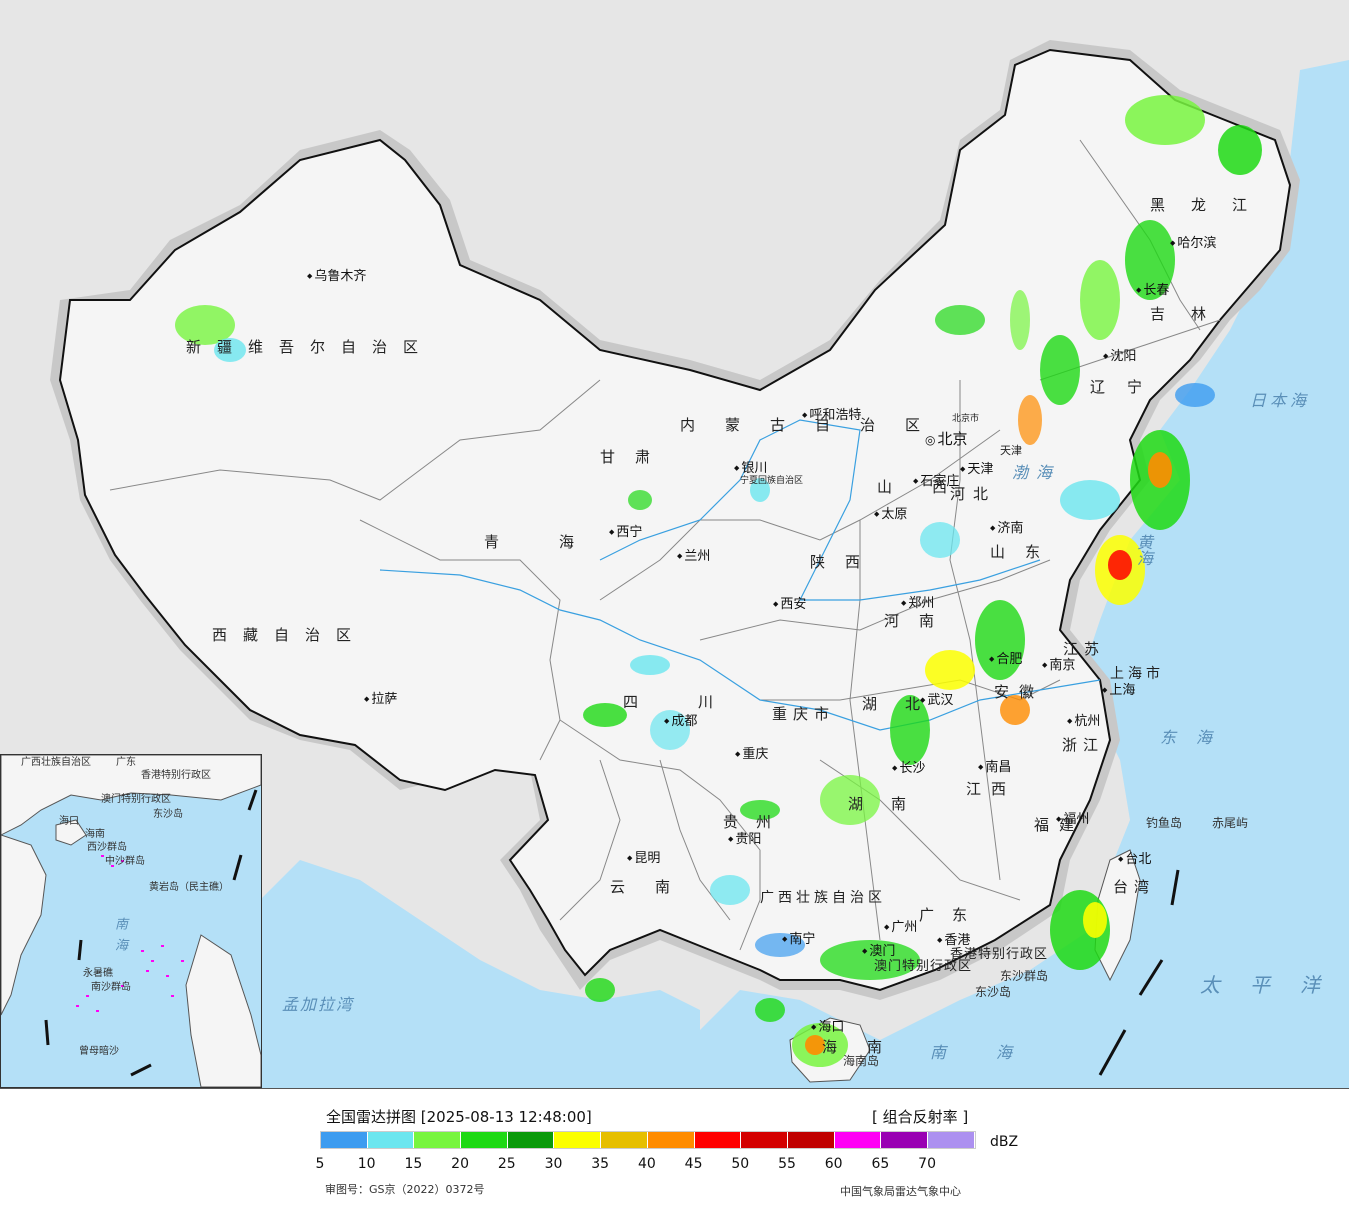 This screenshot has height=1208, width=1349. I want to click on province-label: 甘肃, so click(635, 457).